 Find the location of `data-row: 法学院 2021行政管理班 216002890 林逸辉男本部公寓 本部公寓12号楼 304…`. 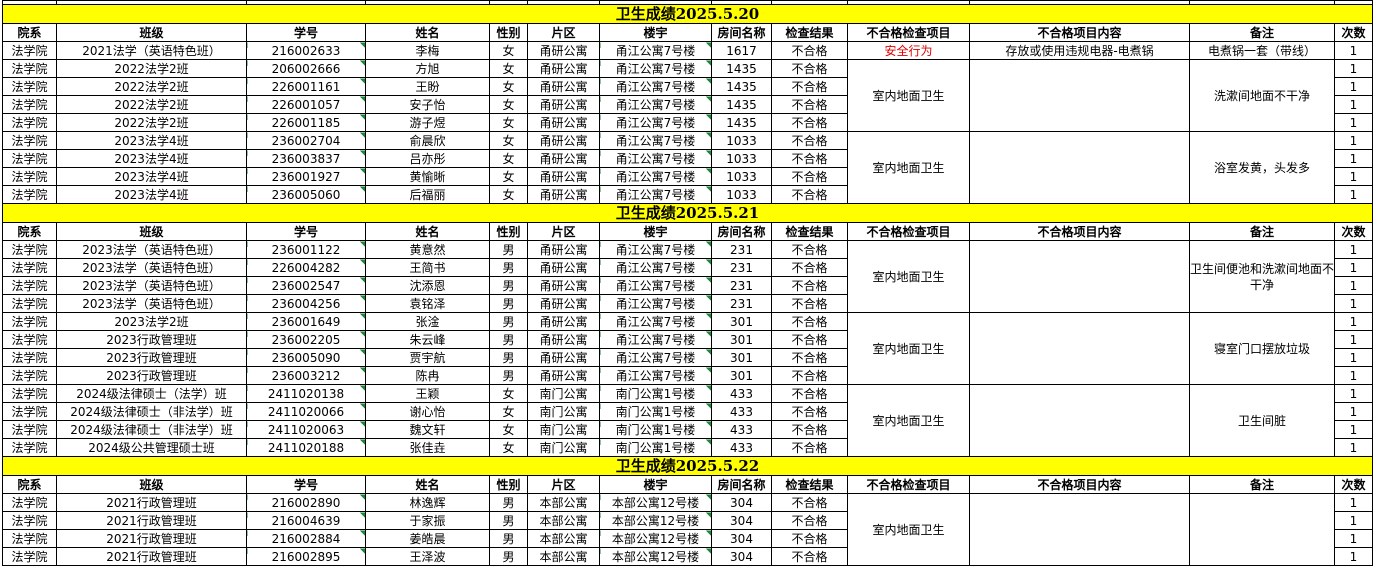

data-row: 法学院 2021行政管理班 216002890 林逸辉男本部公寓 本部公寓12号楼 304… is located at coordinates (687, 529).